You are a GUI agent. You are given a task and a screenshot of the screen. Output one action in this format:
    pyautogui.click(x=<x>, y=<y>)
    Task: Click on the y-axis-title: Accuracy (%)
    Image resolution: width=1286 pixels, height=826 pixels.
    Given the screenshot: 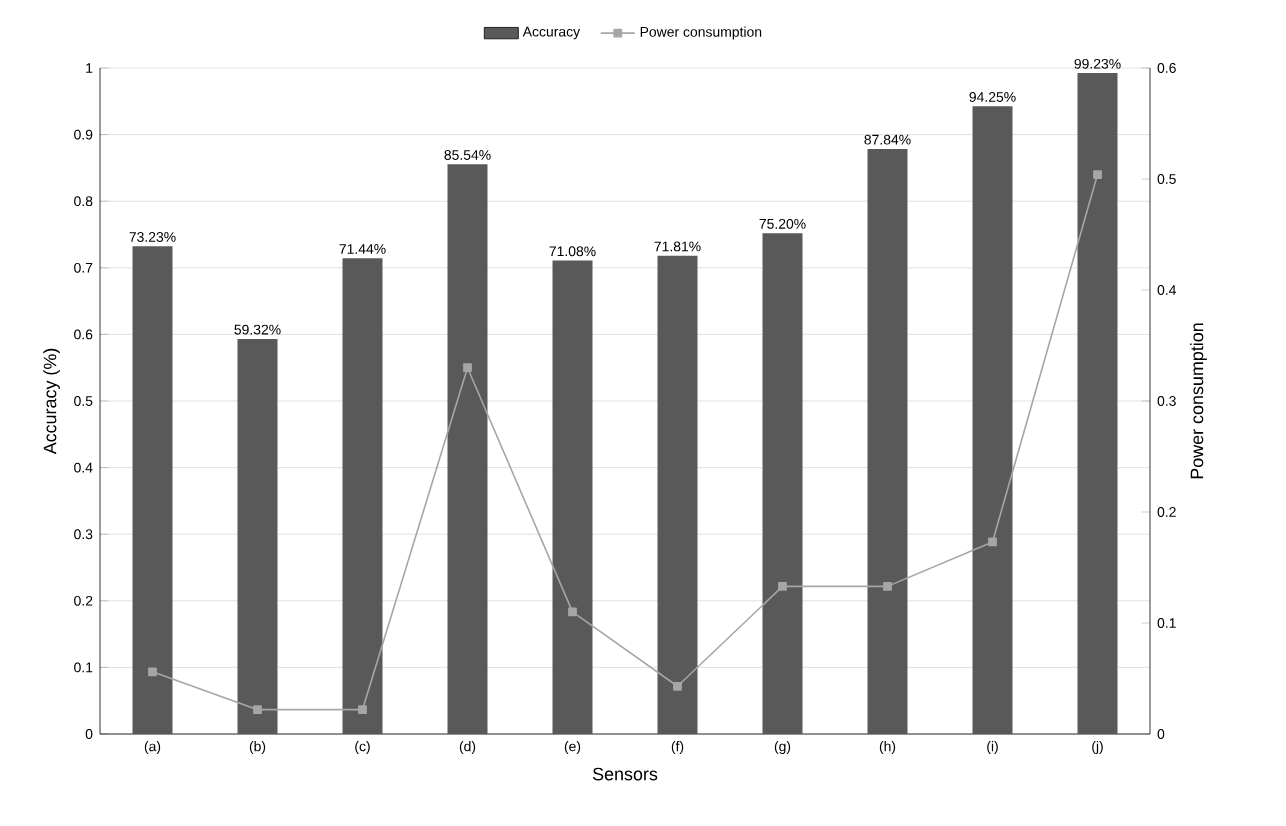 What is the action you would take?
    pyautogui.click(x=51, y=401)
    